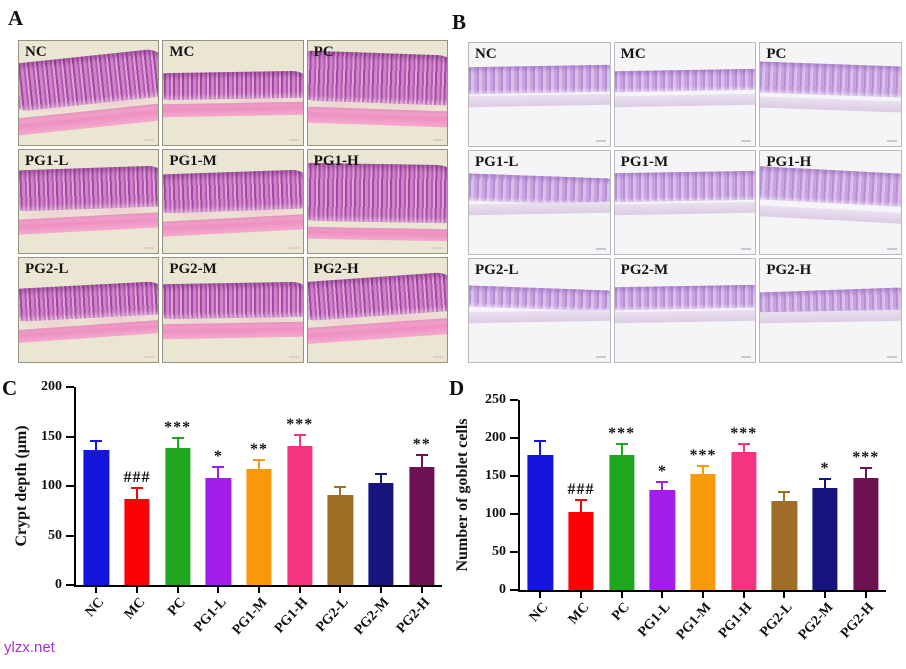  What do you see at coordinates (291, 616) in the screenshot?
I see `x-category-label-PG1-H: PG1-H` at bounding box center [291, 616].